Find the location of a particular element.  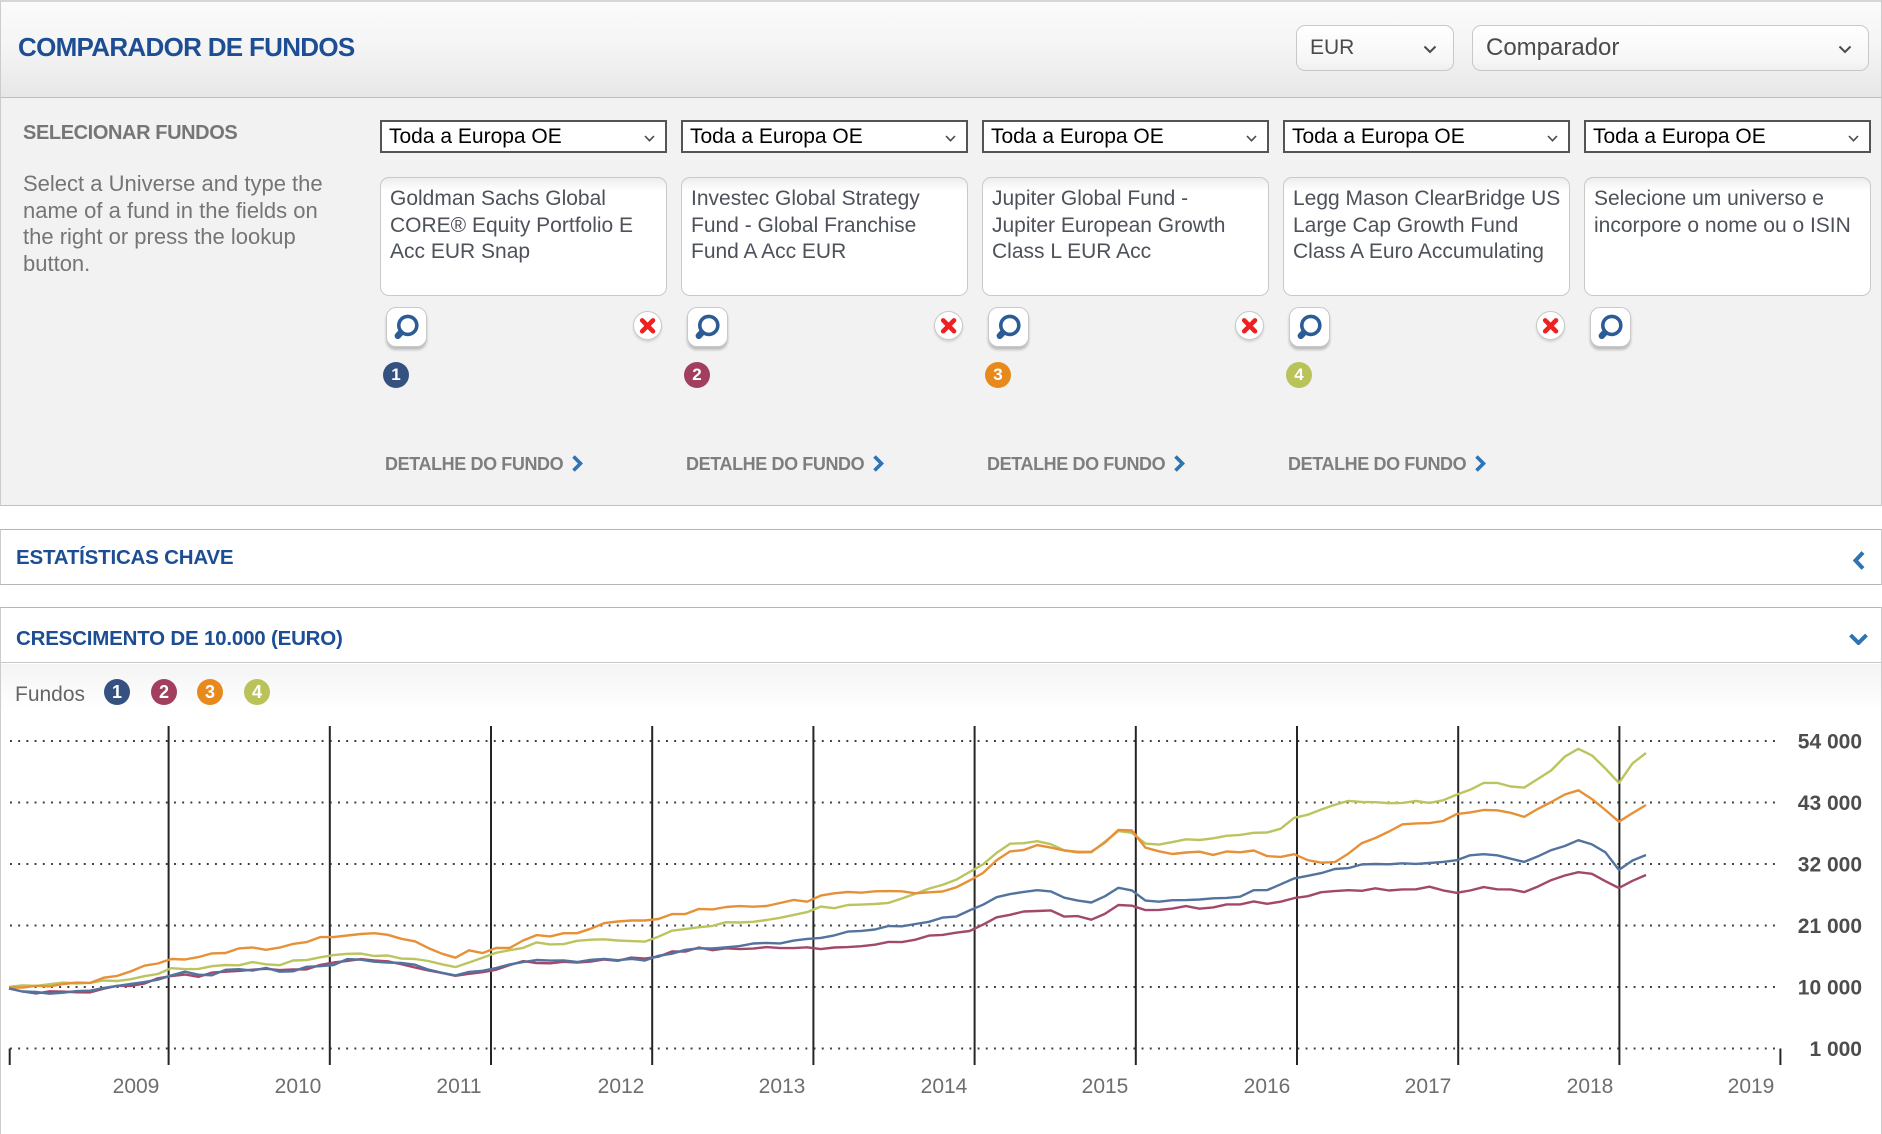

svg-text: 2014 is located at coordinates (944, 1086).